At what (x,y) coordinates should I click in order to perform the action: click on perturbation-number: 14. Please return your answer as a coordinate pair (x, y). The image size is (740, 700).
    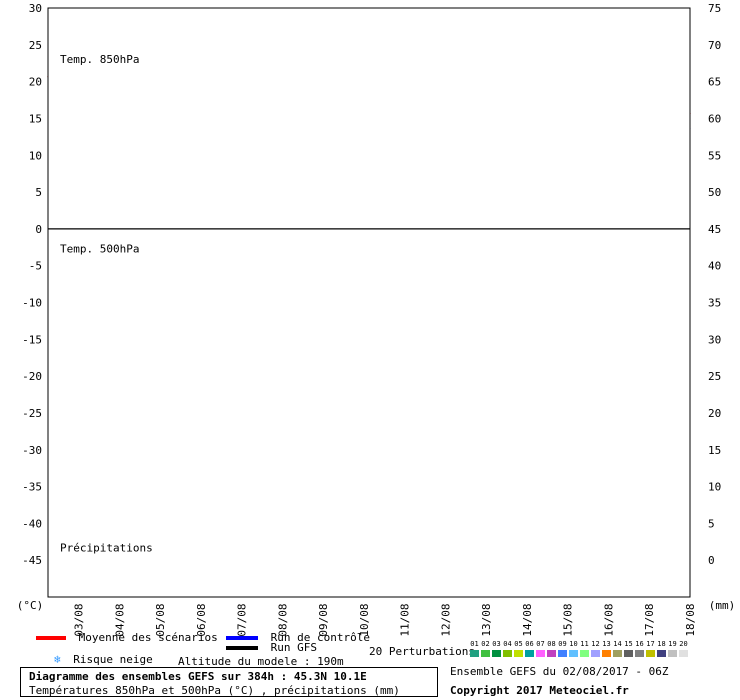
    Looking at the image, I should click on (617, 644).